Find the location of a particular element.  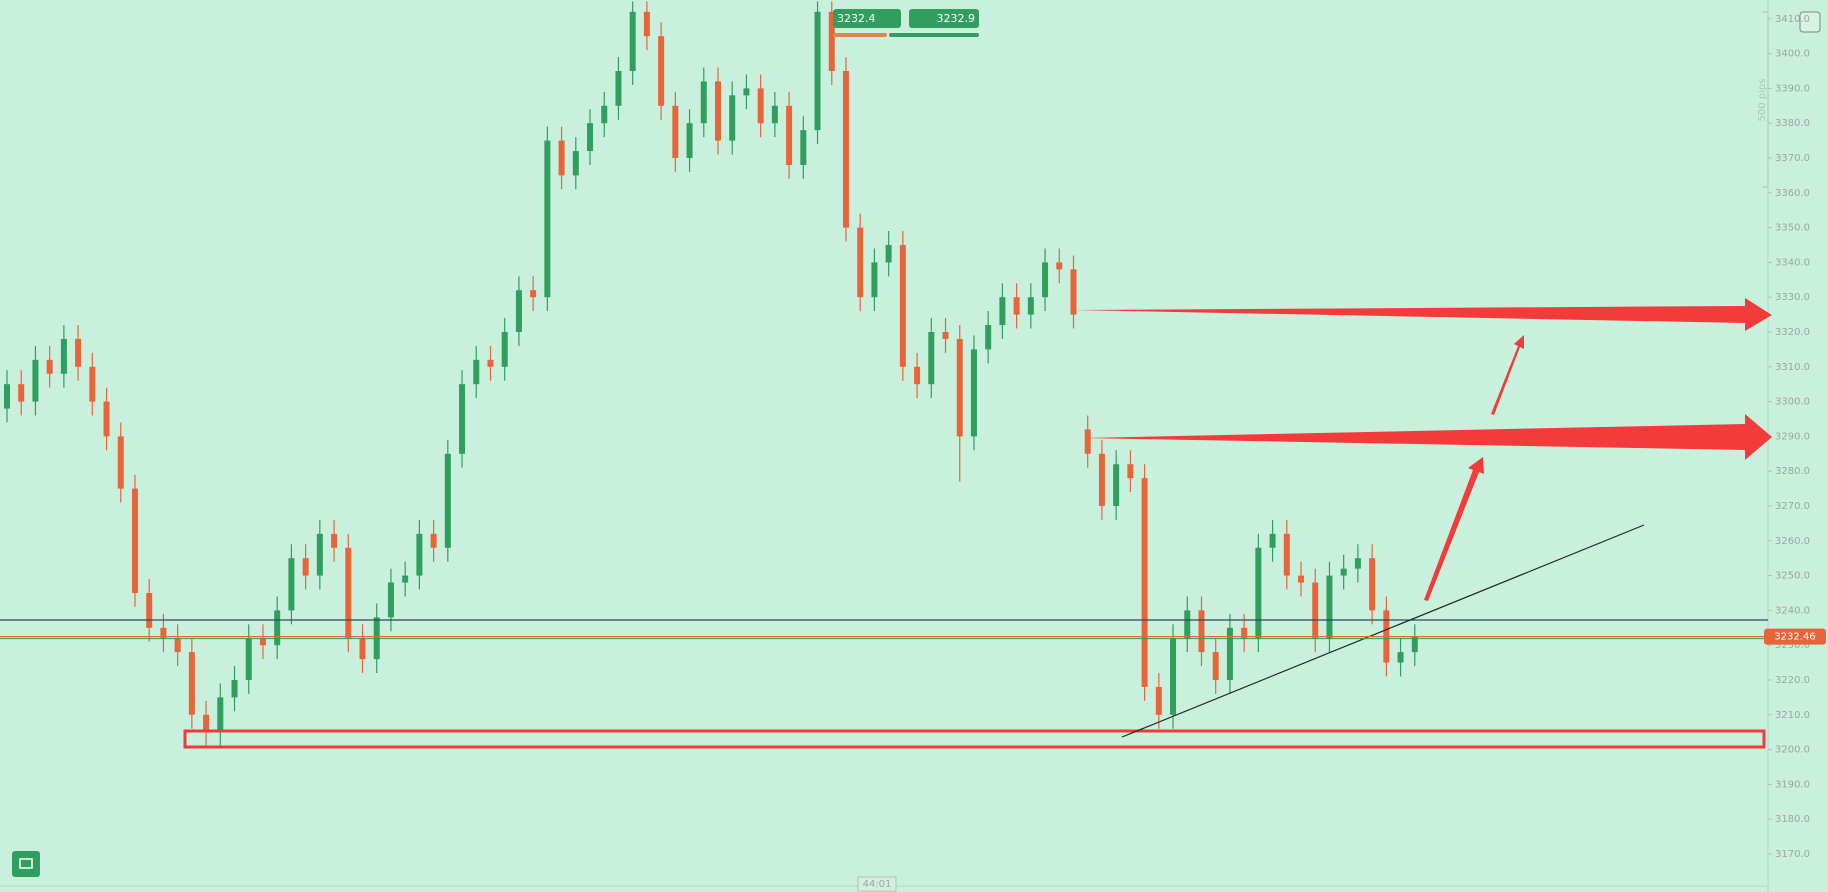

y-tick-label: 3250.0 is located at coordinates (1792, 576).